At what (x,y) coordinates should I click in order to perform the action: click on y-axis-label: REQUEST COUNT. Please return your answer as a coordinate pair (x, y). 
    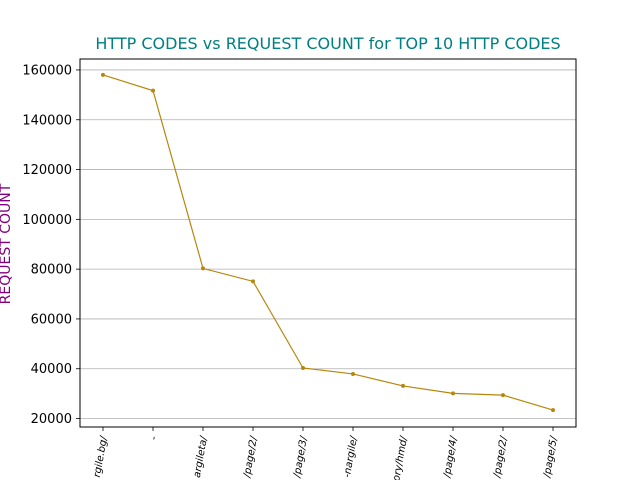
    Looking at the image, I should click on (7, 243).